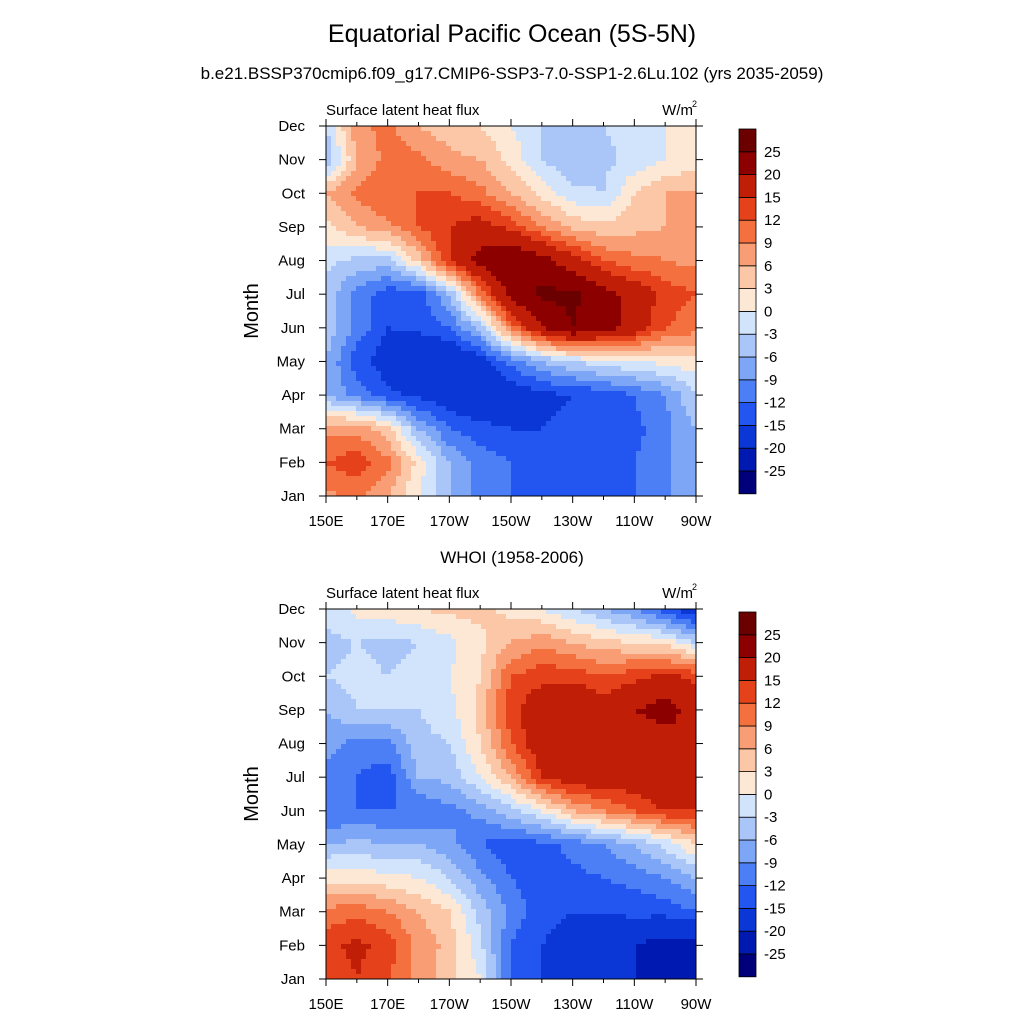  Describe the element at coordinates (291, 160) in the screenshot. I see `y-tick-label: Nov` at that location.